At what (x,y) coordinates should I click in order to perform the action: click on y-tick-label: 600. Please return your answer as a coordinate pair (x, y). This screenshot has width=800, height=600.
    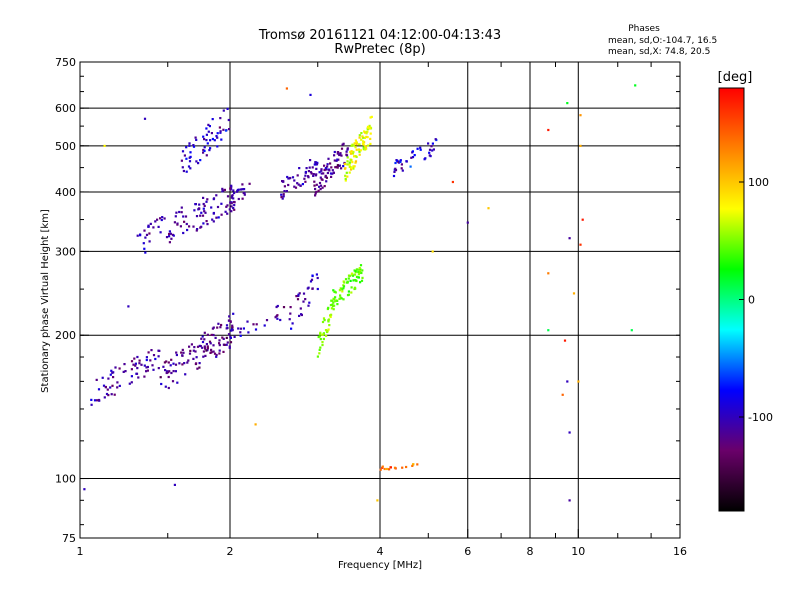
    Looking at the image, I should click on (65, 108).